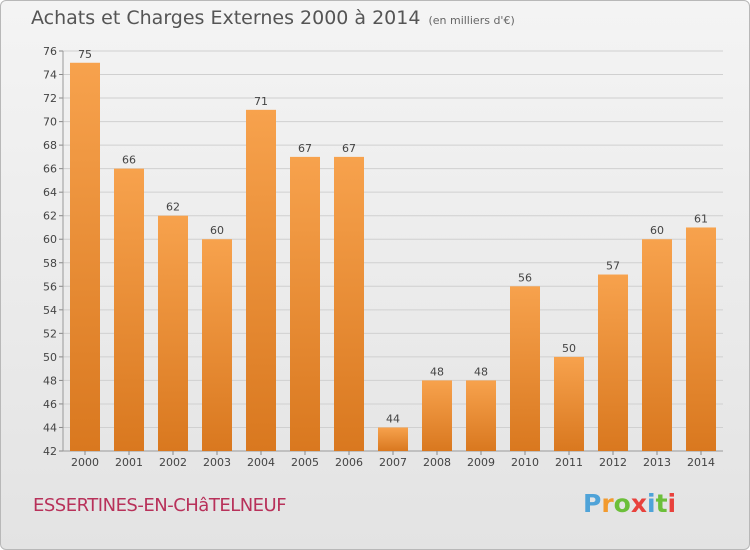  Describe the element at coordinates (50, 122) in the screenshot. I see `y-tick-label: 70` at that location.